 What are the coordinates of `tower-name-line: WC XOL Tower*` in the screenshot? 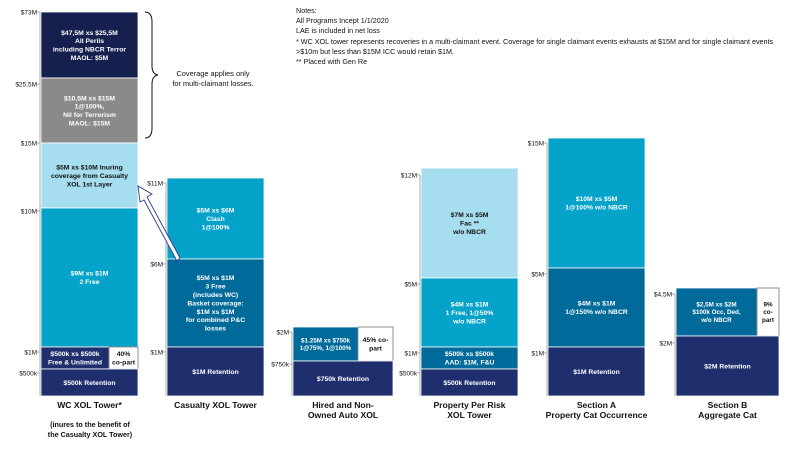 It's located at (89, 405).